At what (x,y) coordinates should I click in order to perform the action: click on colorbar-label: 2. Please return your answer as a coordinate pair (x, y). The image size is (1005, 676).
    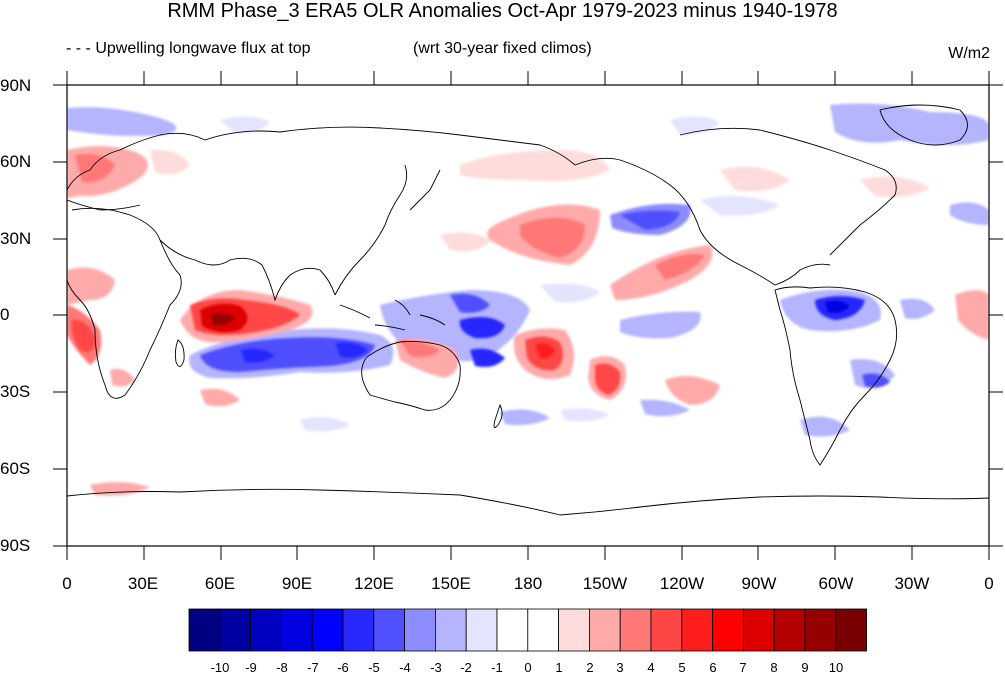
    Looking at the image, I should click on (590, 667).